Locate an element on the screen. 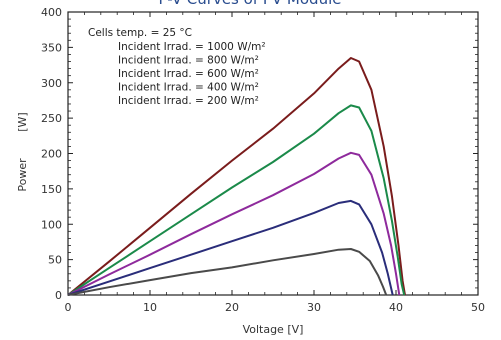 The image size is (501, 340). x-tick-label: 50 is located at coordinates (478, 307).